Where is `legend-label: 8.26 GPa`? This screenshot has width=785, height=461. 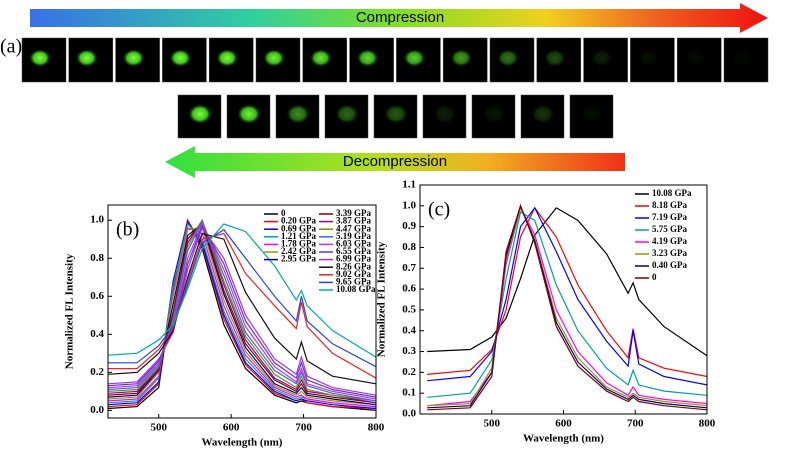
legend-label: 8.26 GPa is located at coordinates (353, 266).